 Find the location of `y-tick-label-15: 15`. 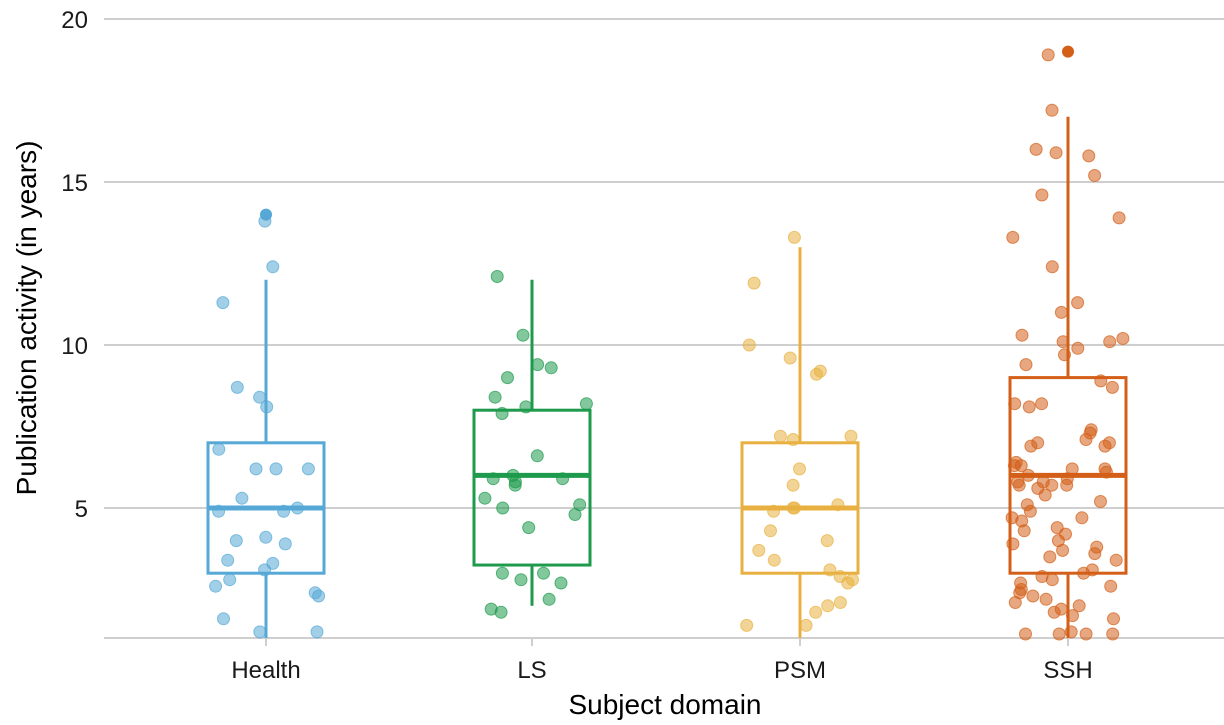

y-tick-label-15: 15 is located at coordinates (74, 183).